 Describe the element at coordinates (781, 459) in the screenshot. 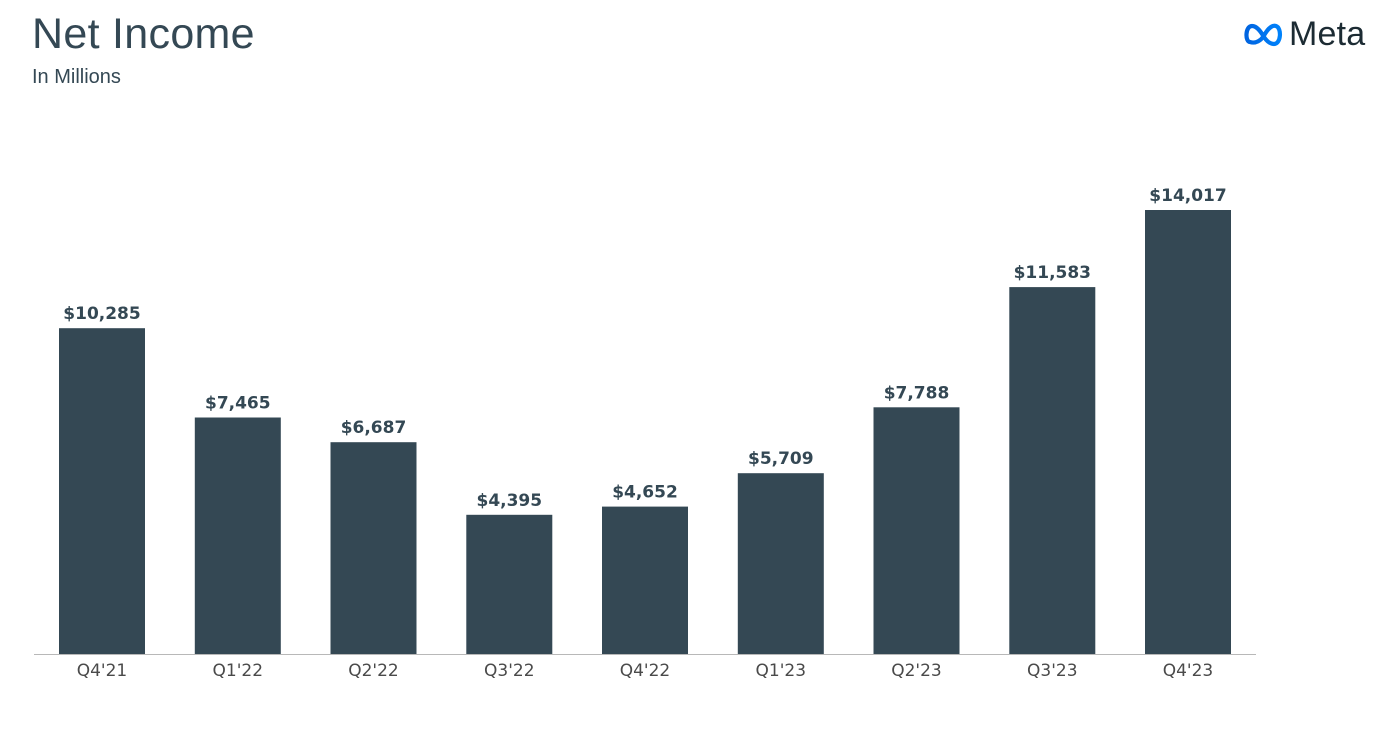

I see `bar-value-label: $5,709` at that location.